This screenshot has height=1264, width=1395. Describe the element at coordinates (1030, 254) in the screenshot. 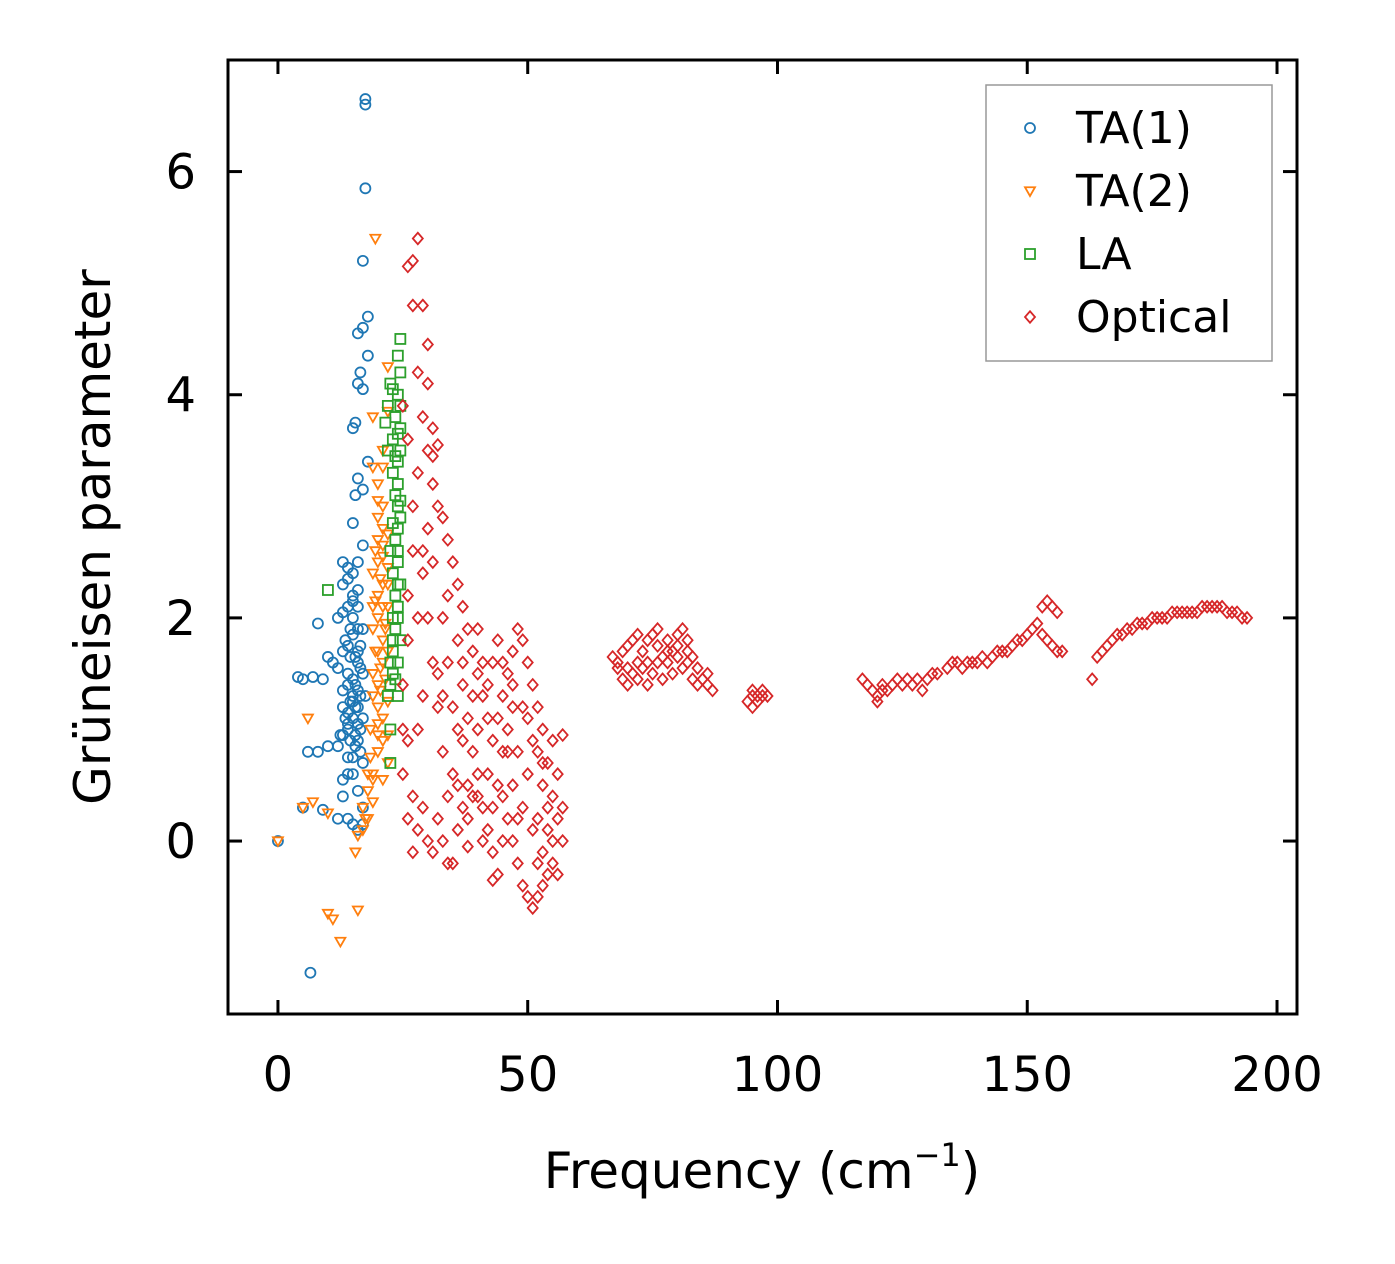

I see `legend-marker-la` at that location.